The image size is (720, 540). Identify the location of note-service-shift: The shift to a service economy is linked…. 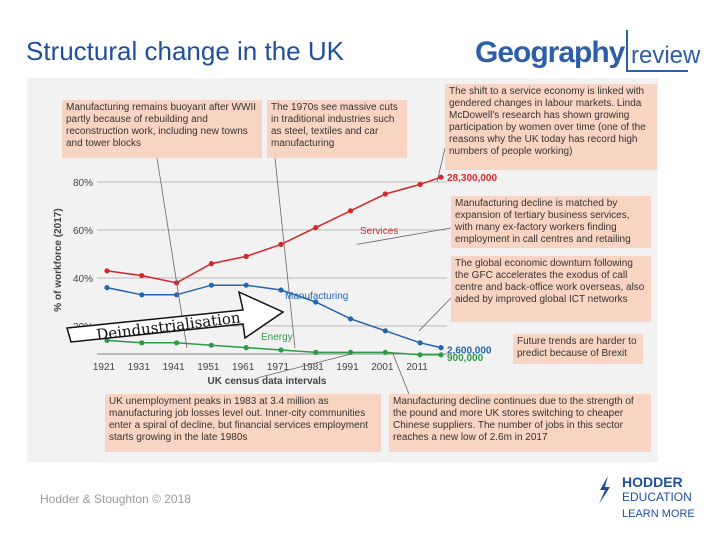
(551, 127).